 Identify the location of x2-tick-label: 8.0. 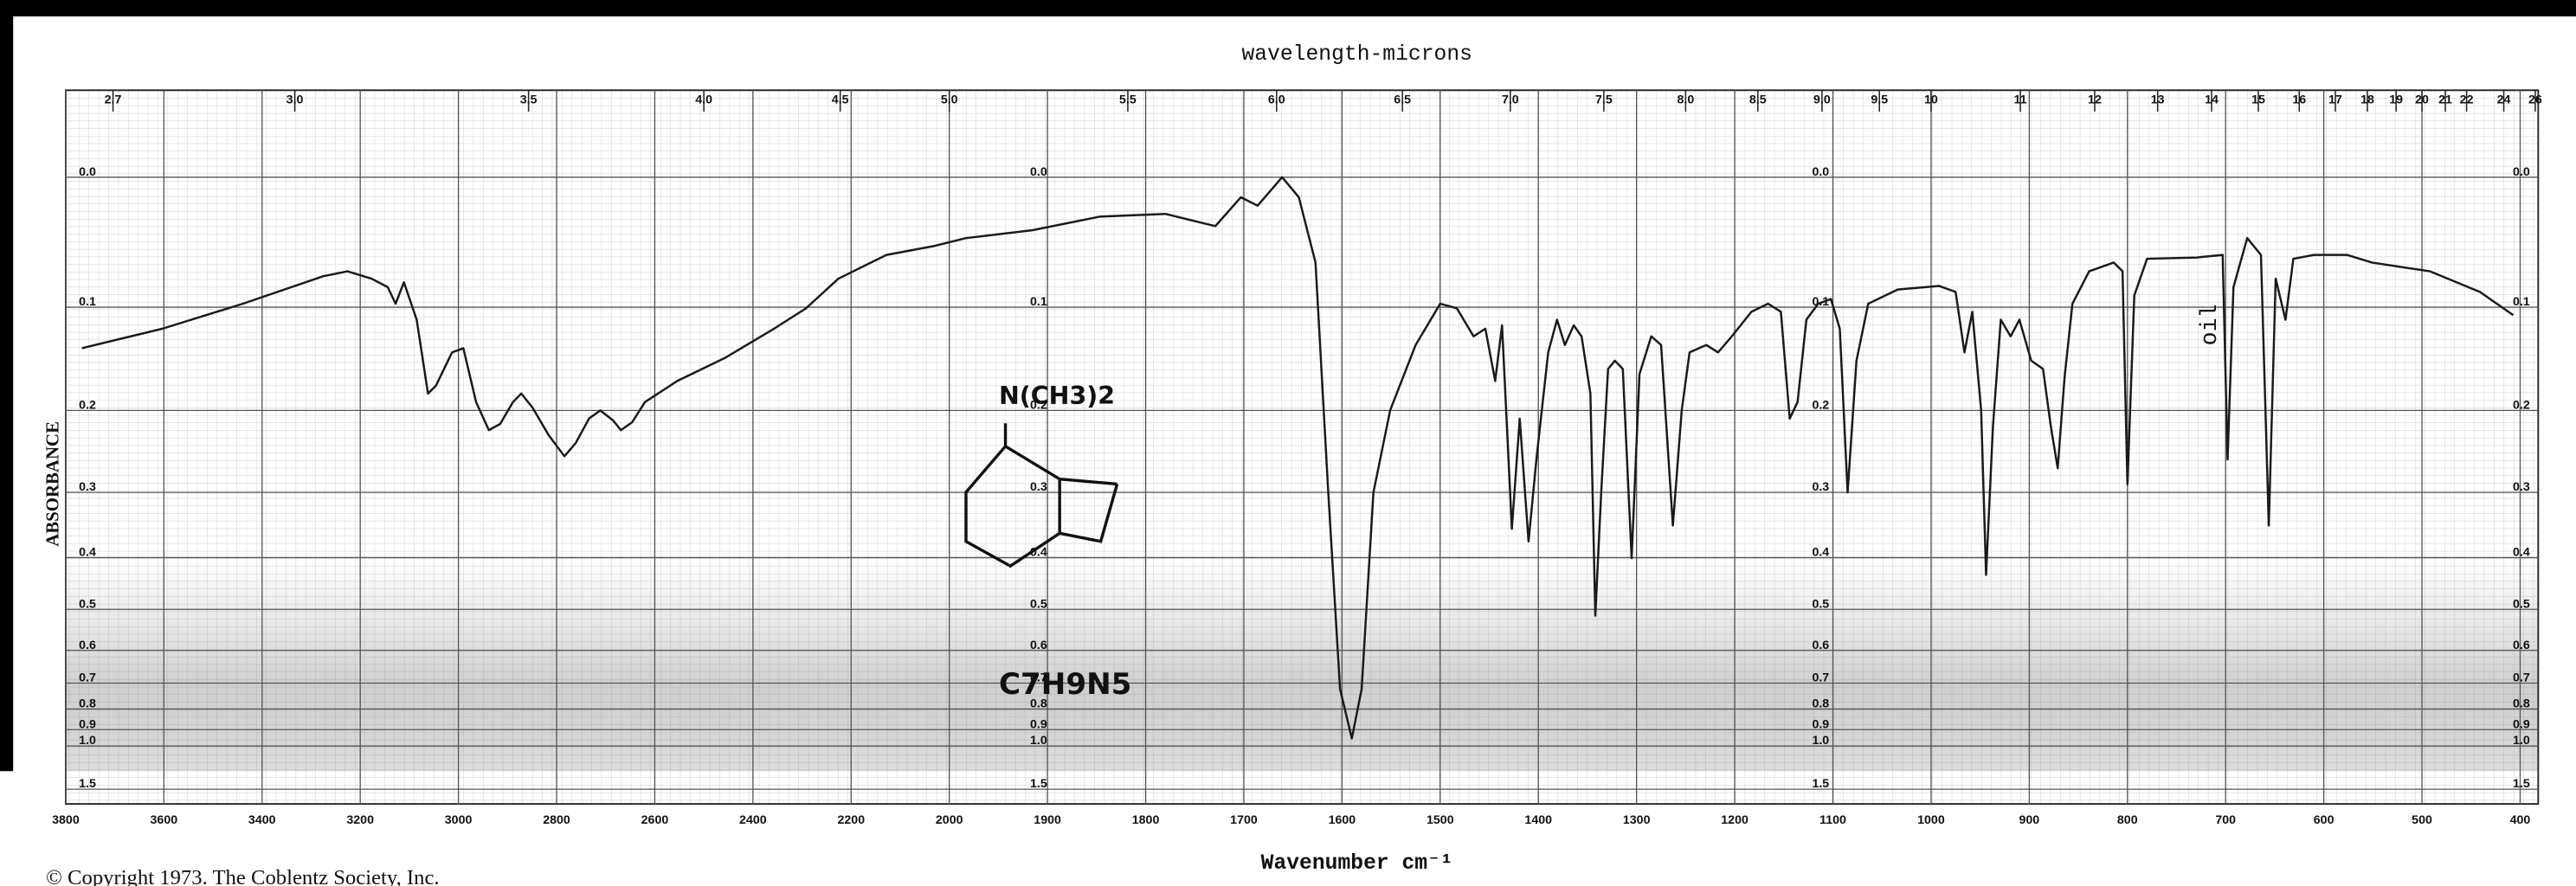
(1685, 99).